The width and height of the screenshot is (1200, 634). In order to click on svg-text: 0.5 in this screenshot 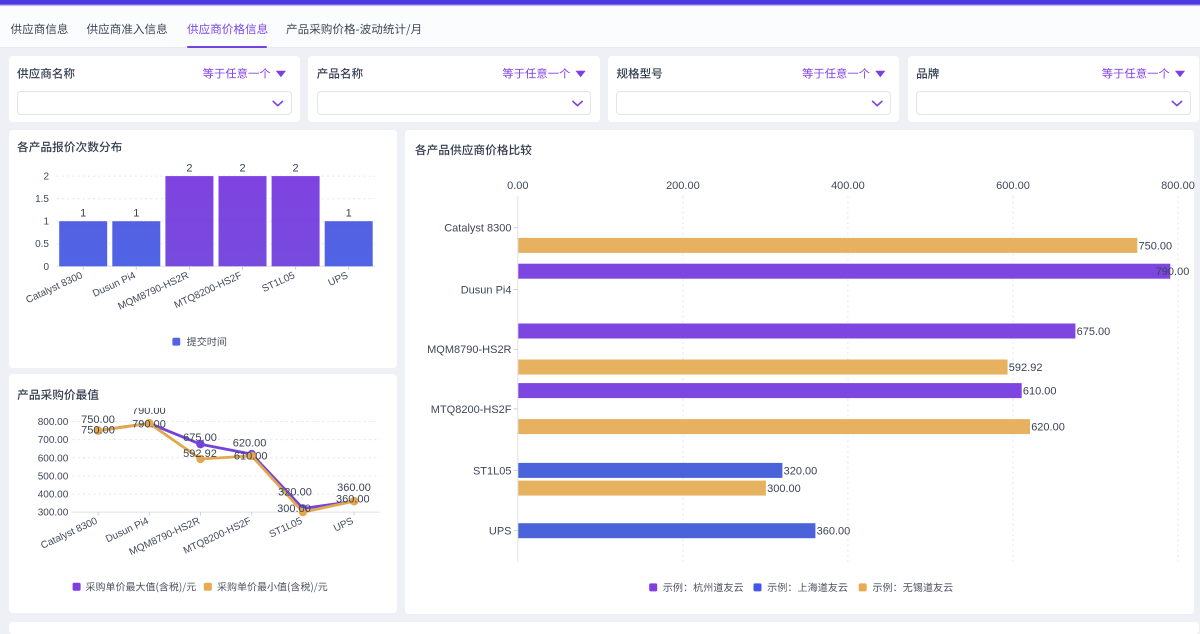, I will do `click(42, 244)`.